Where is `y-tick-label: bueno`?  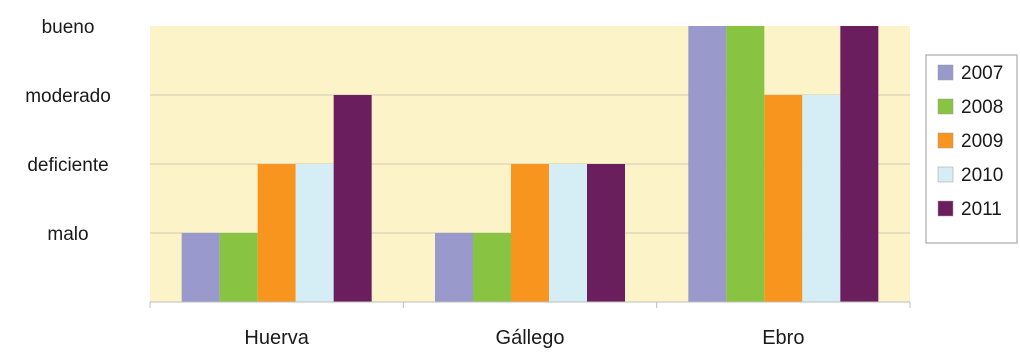 y-tick-label: bueno is located at coordinates (68, 27).